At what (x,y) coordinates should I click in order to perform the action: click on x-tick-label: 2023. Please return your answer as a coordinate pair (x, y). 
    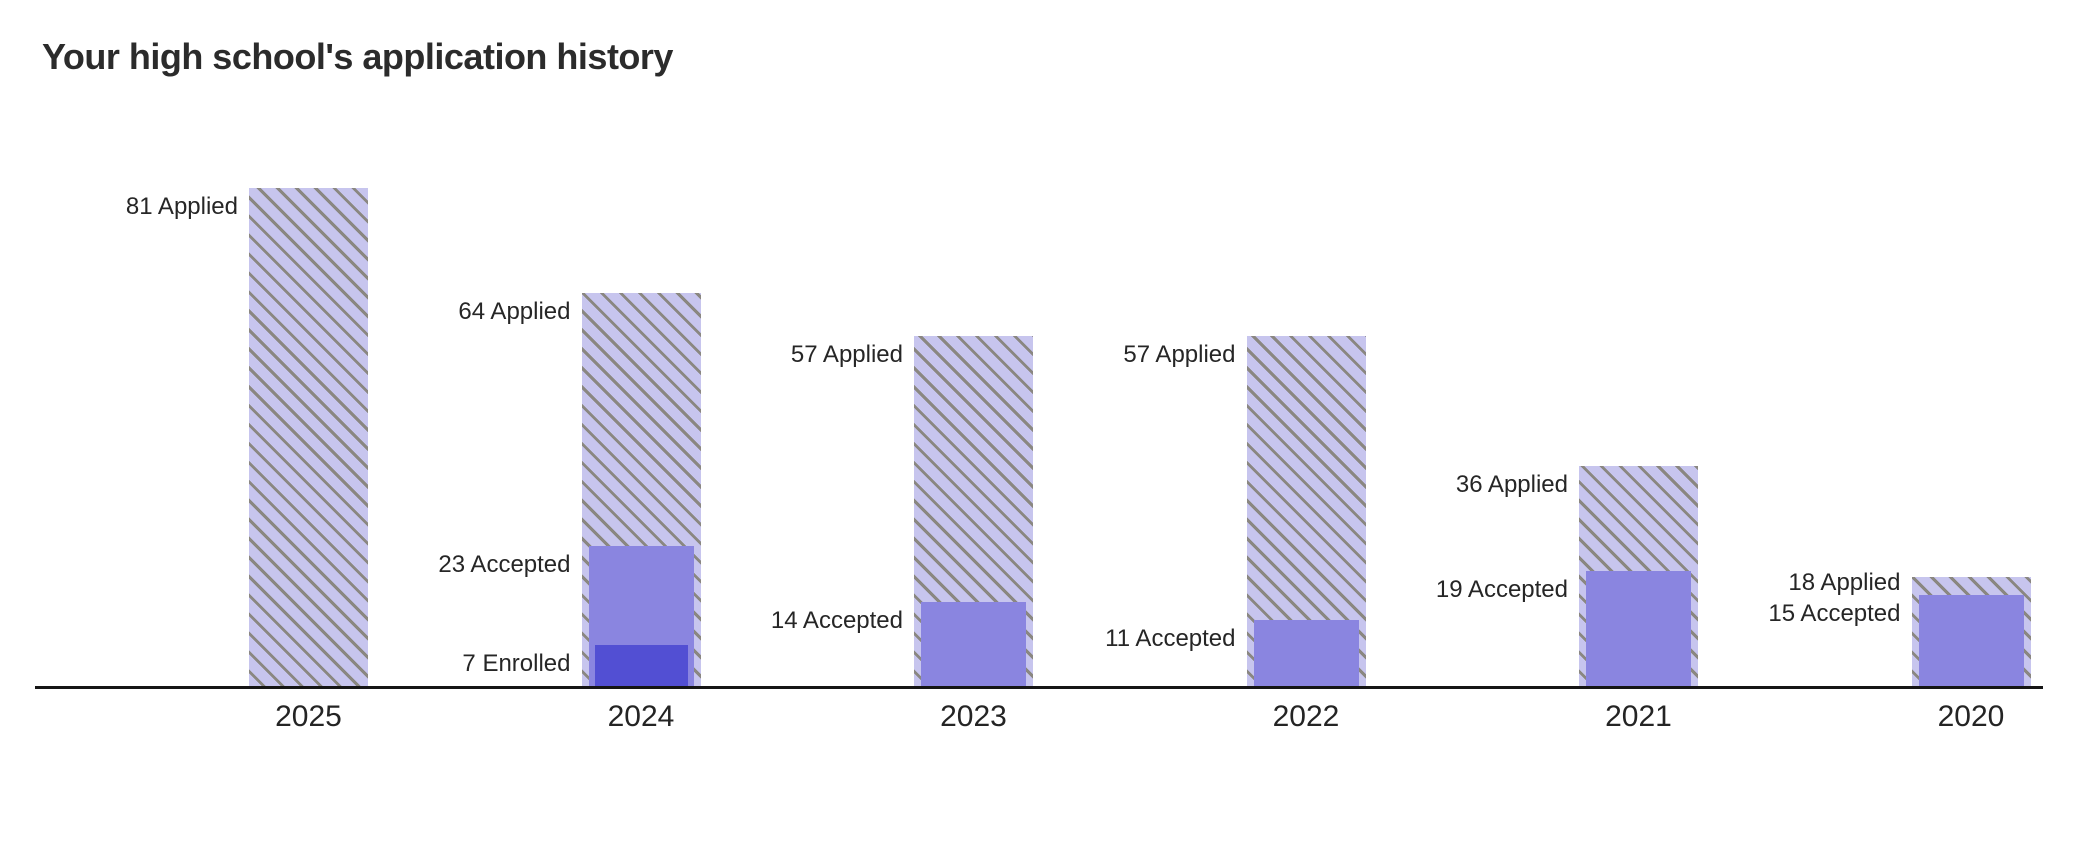
    Looking at the image, I should click on (973, 716).